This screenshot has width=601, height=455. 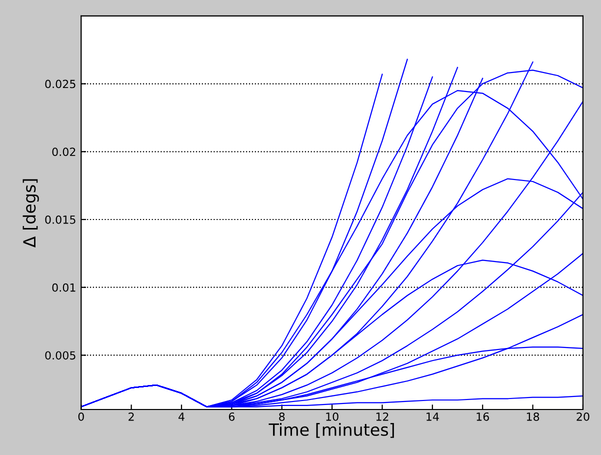 I want to click on x-tick-label: 14, so click(x=432, y=416).